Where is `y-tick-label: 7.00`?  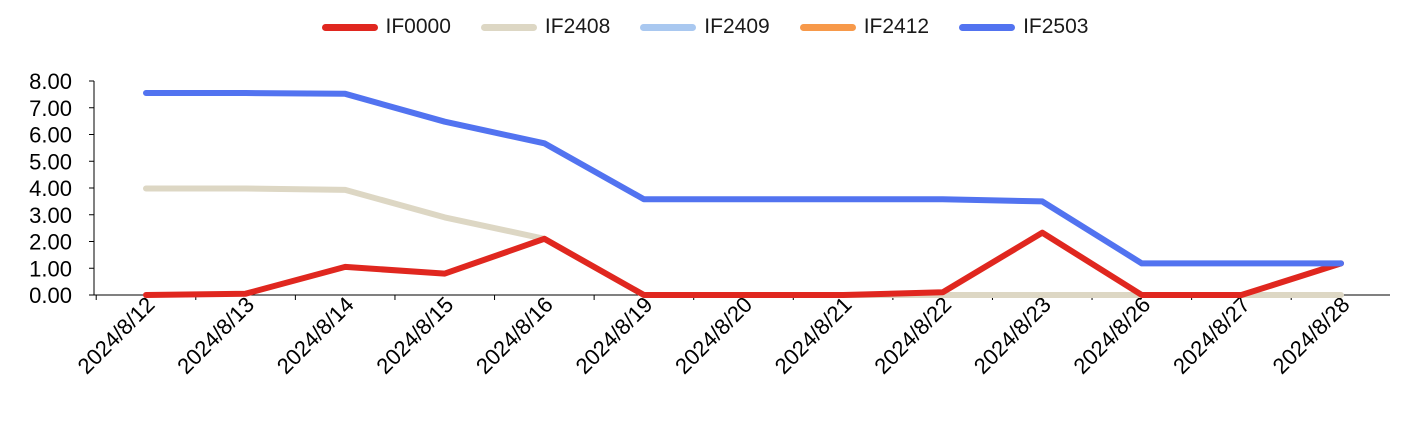
y-tick-label: 7.00 is located at coordinates (50, 108).